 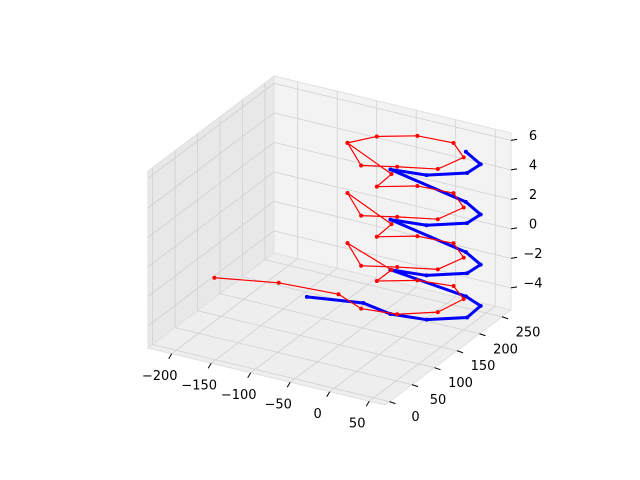 I want to click on z-tick-label: 0, so click(x=533, y=224).